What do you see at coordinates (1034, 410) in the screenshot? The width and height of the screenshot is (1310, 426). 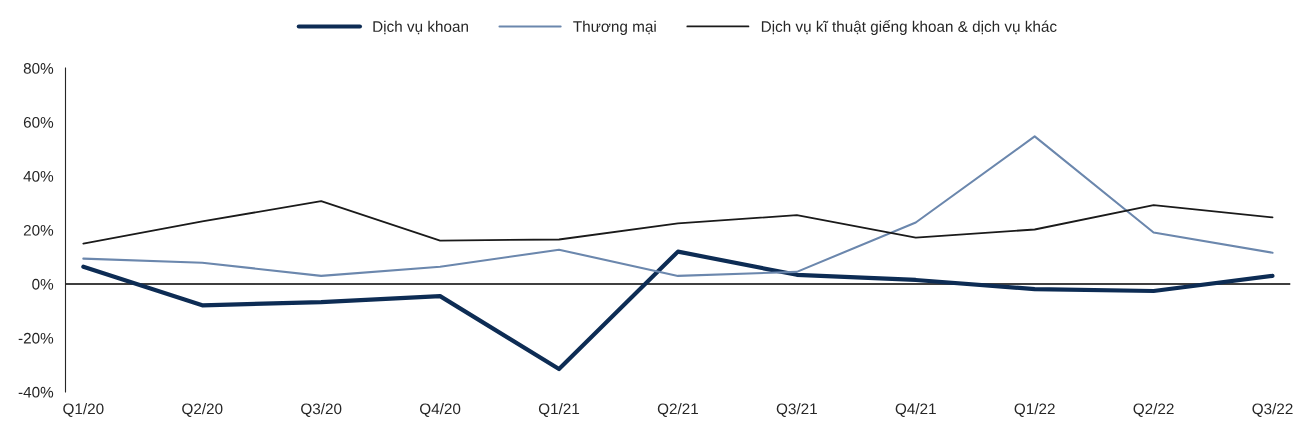 I see `x-tick-label: Q1/22` at bounding box center [1034, 410].